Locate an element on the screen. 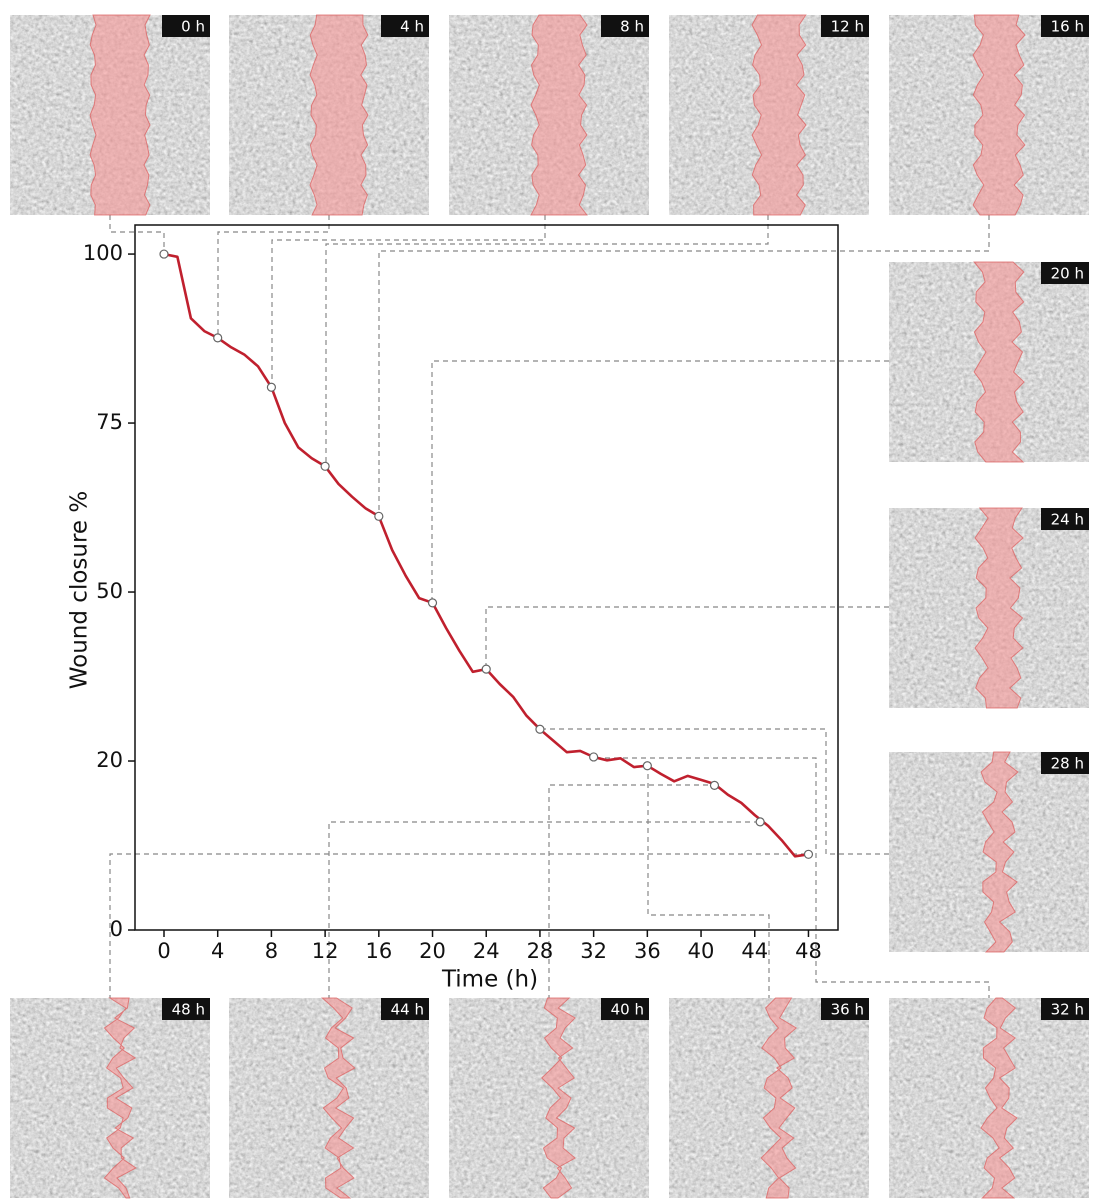 The image size is (1093, 1203). y-tick-label: 0 is located at coordinates (116, 929).